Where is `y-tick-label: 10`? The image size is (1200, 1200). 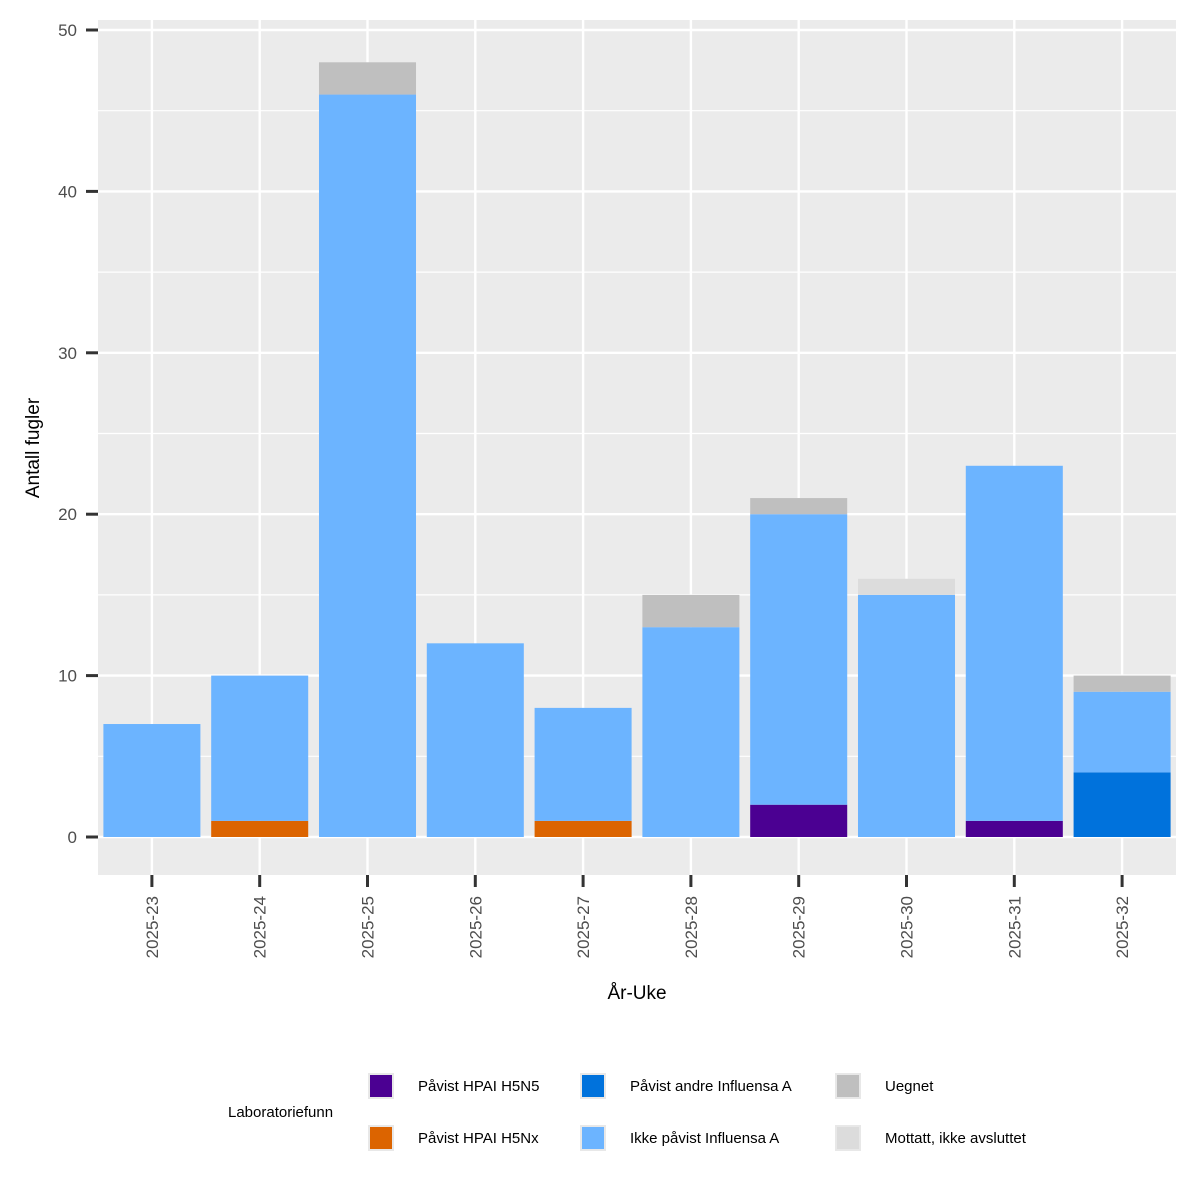 y-tick-label: 10 is located at coordinates (67, 676).